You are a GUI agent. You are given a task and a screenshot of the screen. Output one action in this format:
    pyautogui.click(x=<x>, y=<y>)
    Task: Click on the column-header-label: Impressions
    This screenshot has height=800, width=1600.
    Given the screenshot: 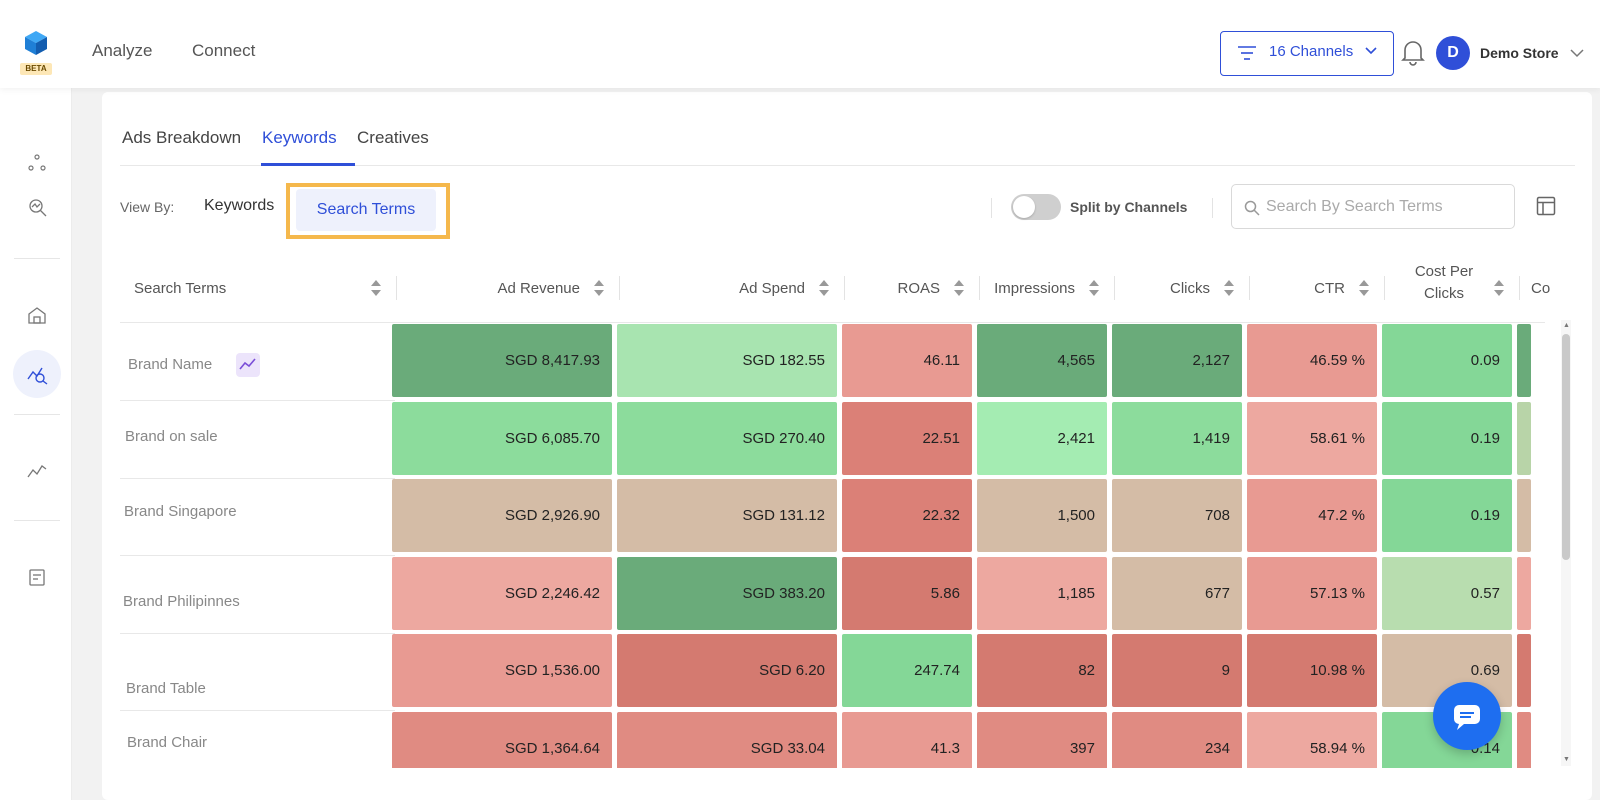 What is the action you would take?
    pyautogui.click(x=1034, y=288)
    